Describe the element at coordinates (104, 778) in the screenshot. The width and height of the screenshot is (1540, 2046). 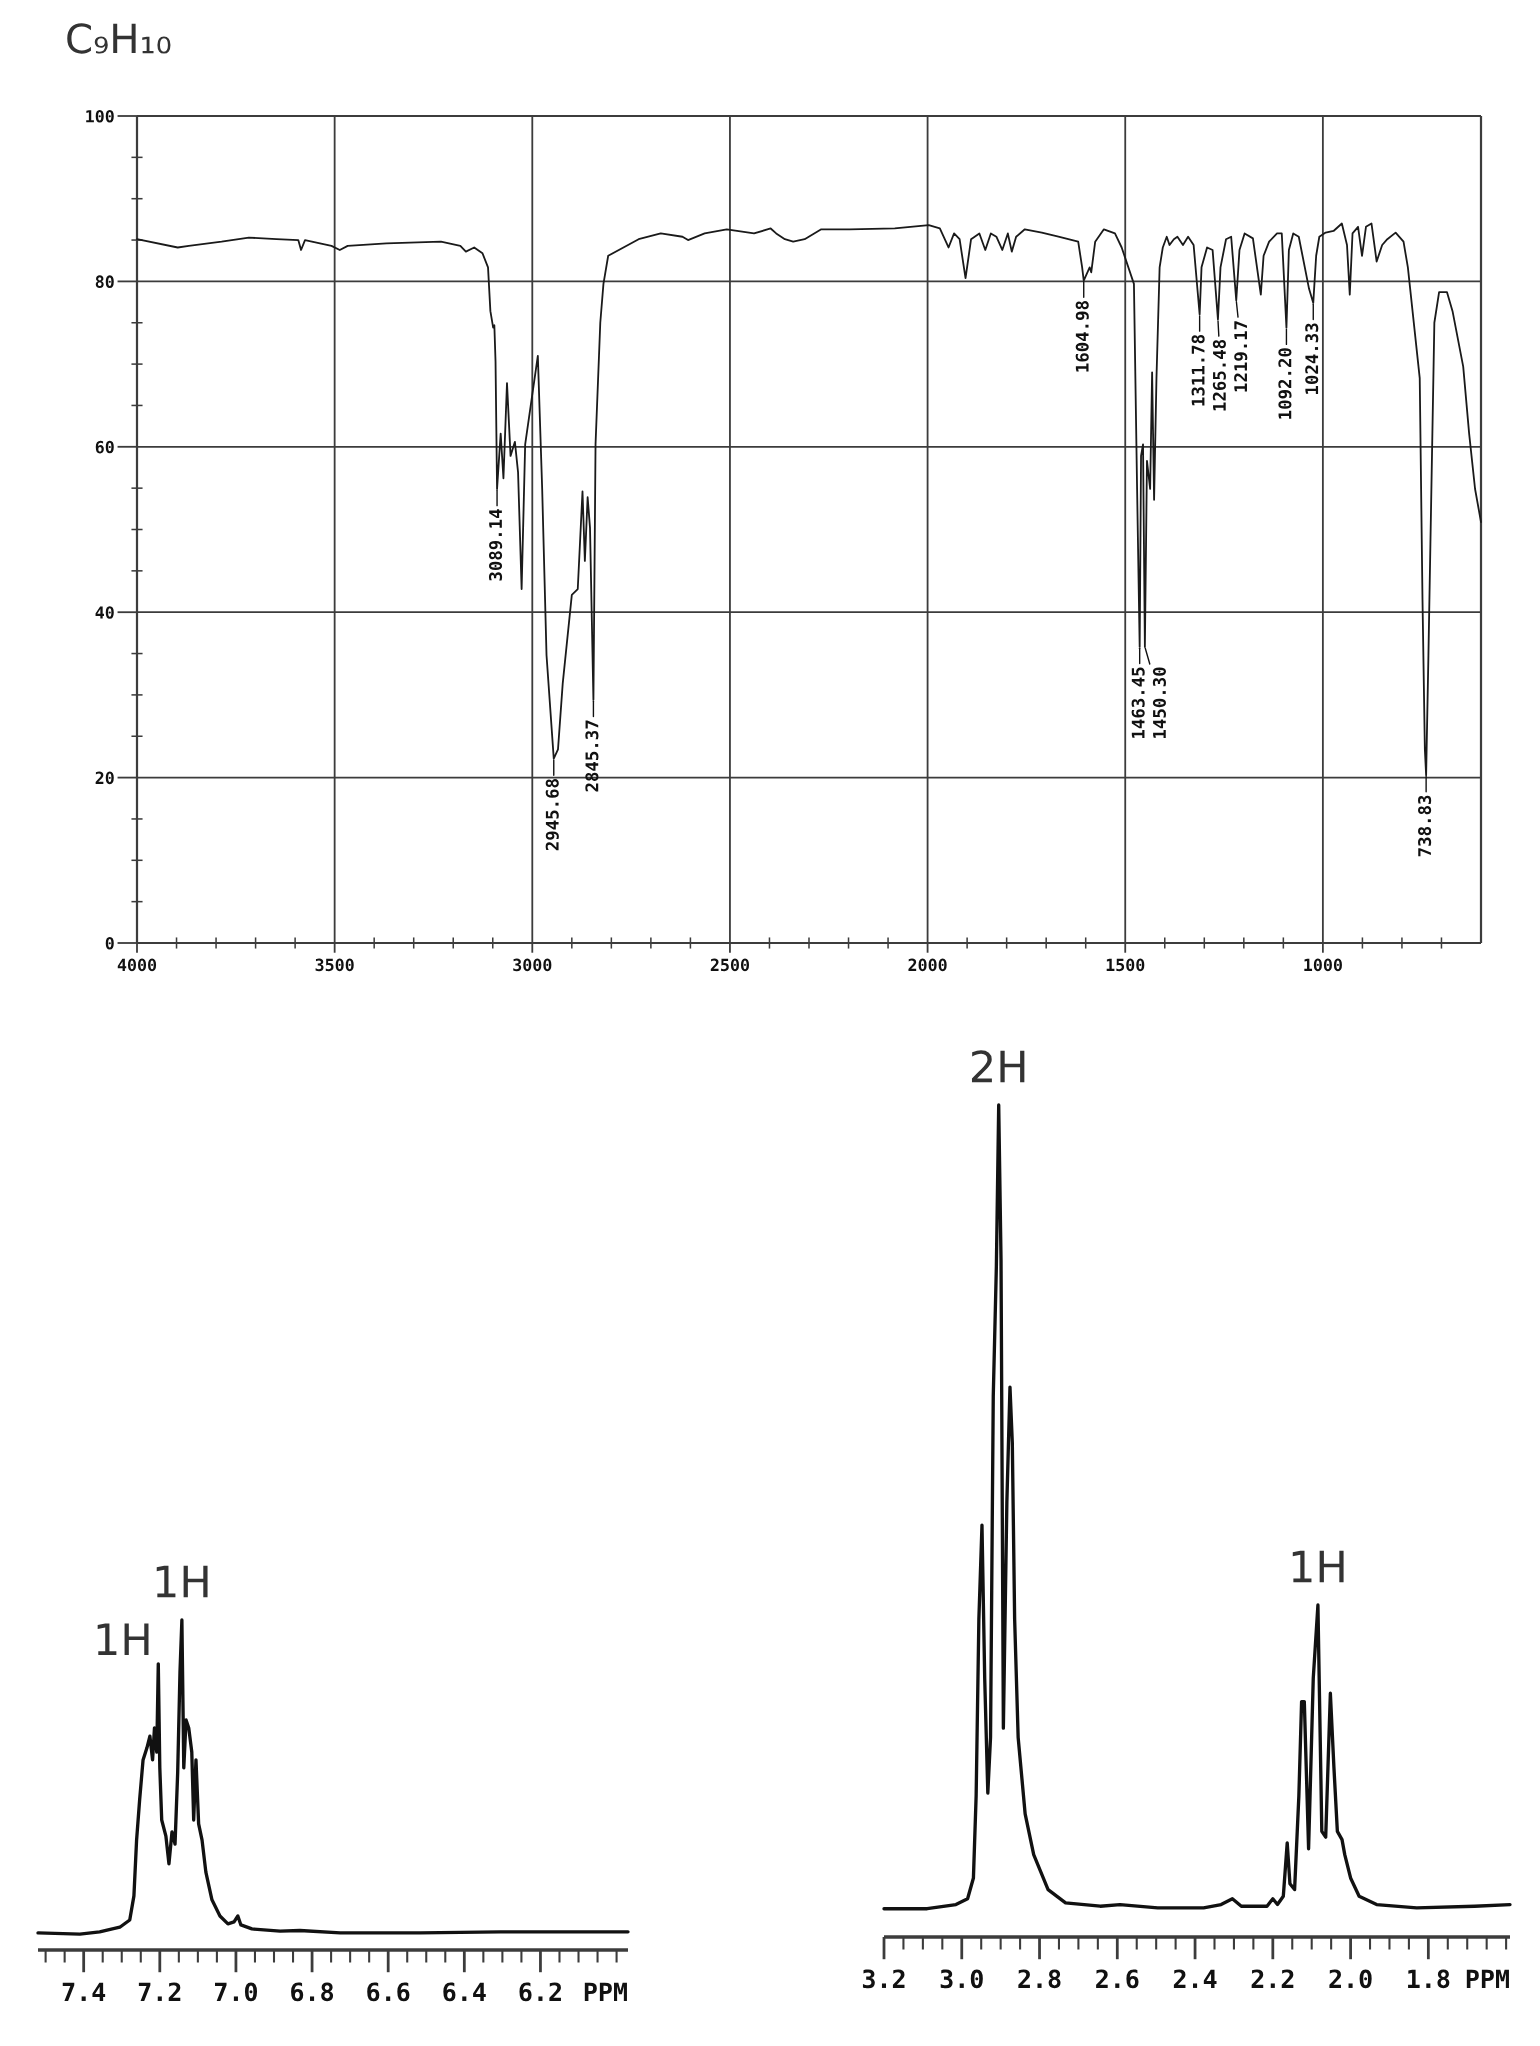
I see `y-tick-label: 20` at that location.